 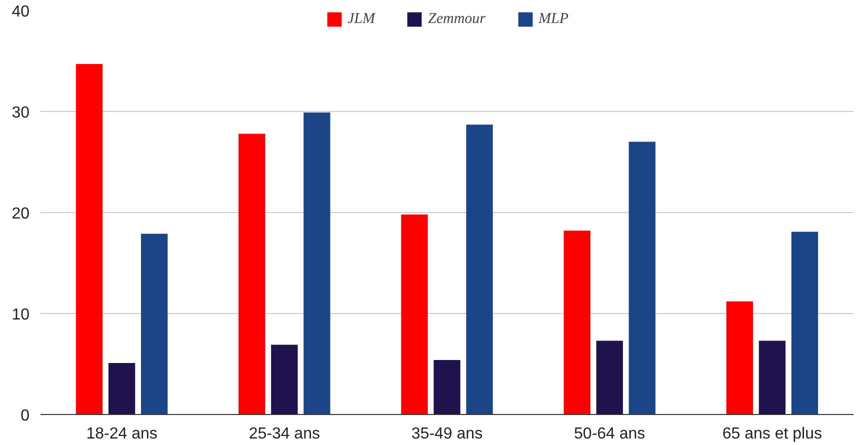 What do you see at coordinates (772, 434) in the screenshot?
I see `x-tick-label: 65 ans et plus` at bounding box center [772, 434].